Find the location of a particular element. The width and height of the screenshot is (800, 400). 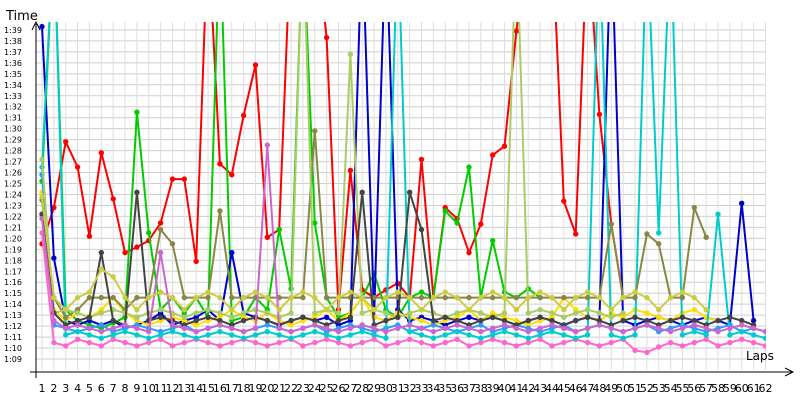

x-tick-label: 16 is located at coordinates (220, 388).